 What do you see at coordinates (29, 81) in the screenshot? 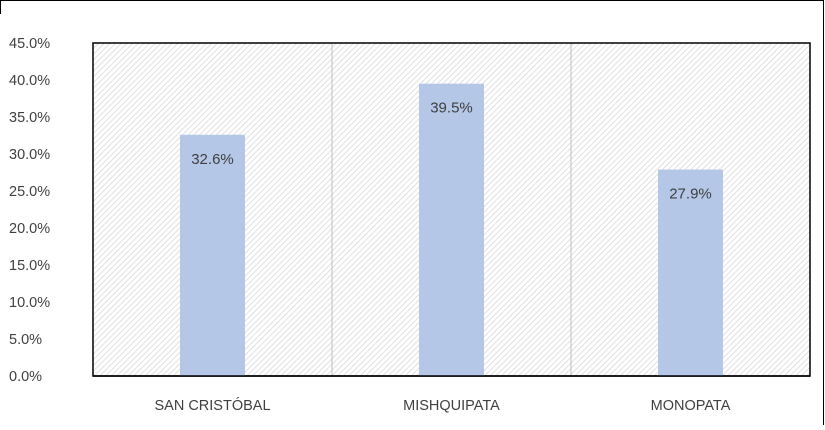
I see `y-tick-label: 40.0%` at bounding box center [29, 81].